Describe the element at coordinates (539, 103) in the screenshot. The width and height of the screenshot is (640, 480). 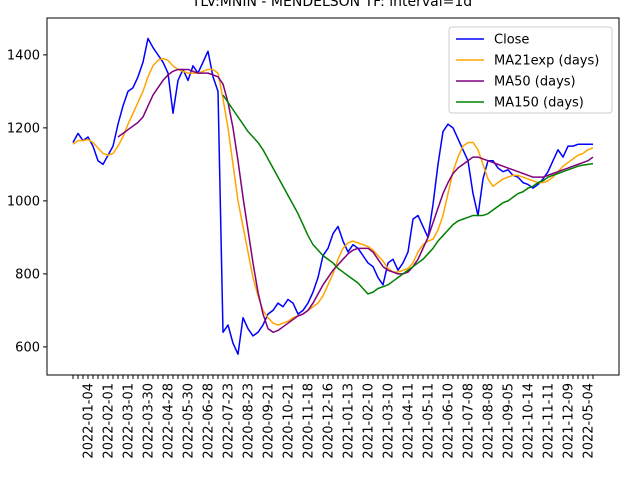
I see `legend-label: MA150 (days)` at that location.